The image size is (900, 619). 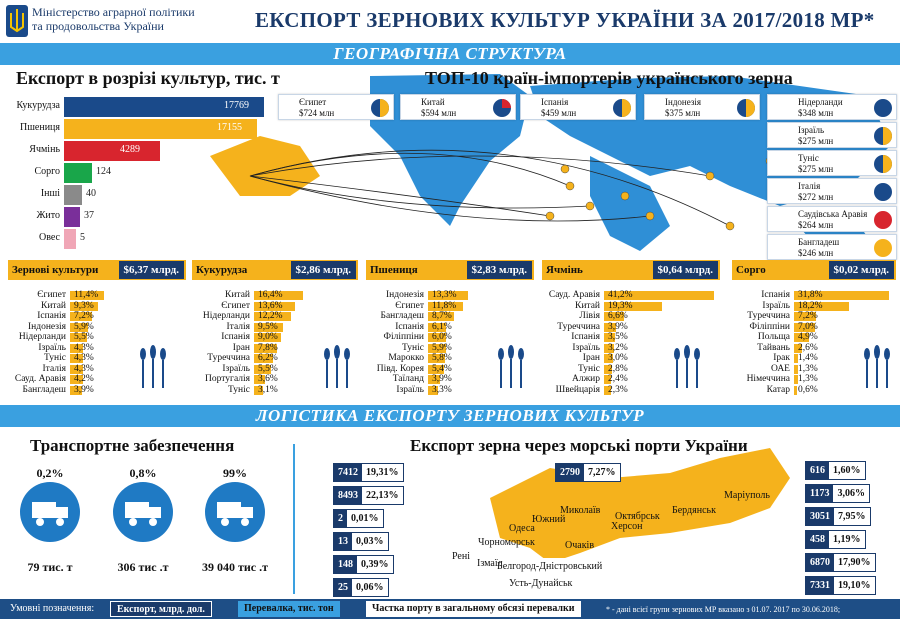 I want to click on trident-logo-icon, so click(x=17, y=21).